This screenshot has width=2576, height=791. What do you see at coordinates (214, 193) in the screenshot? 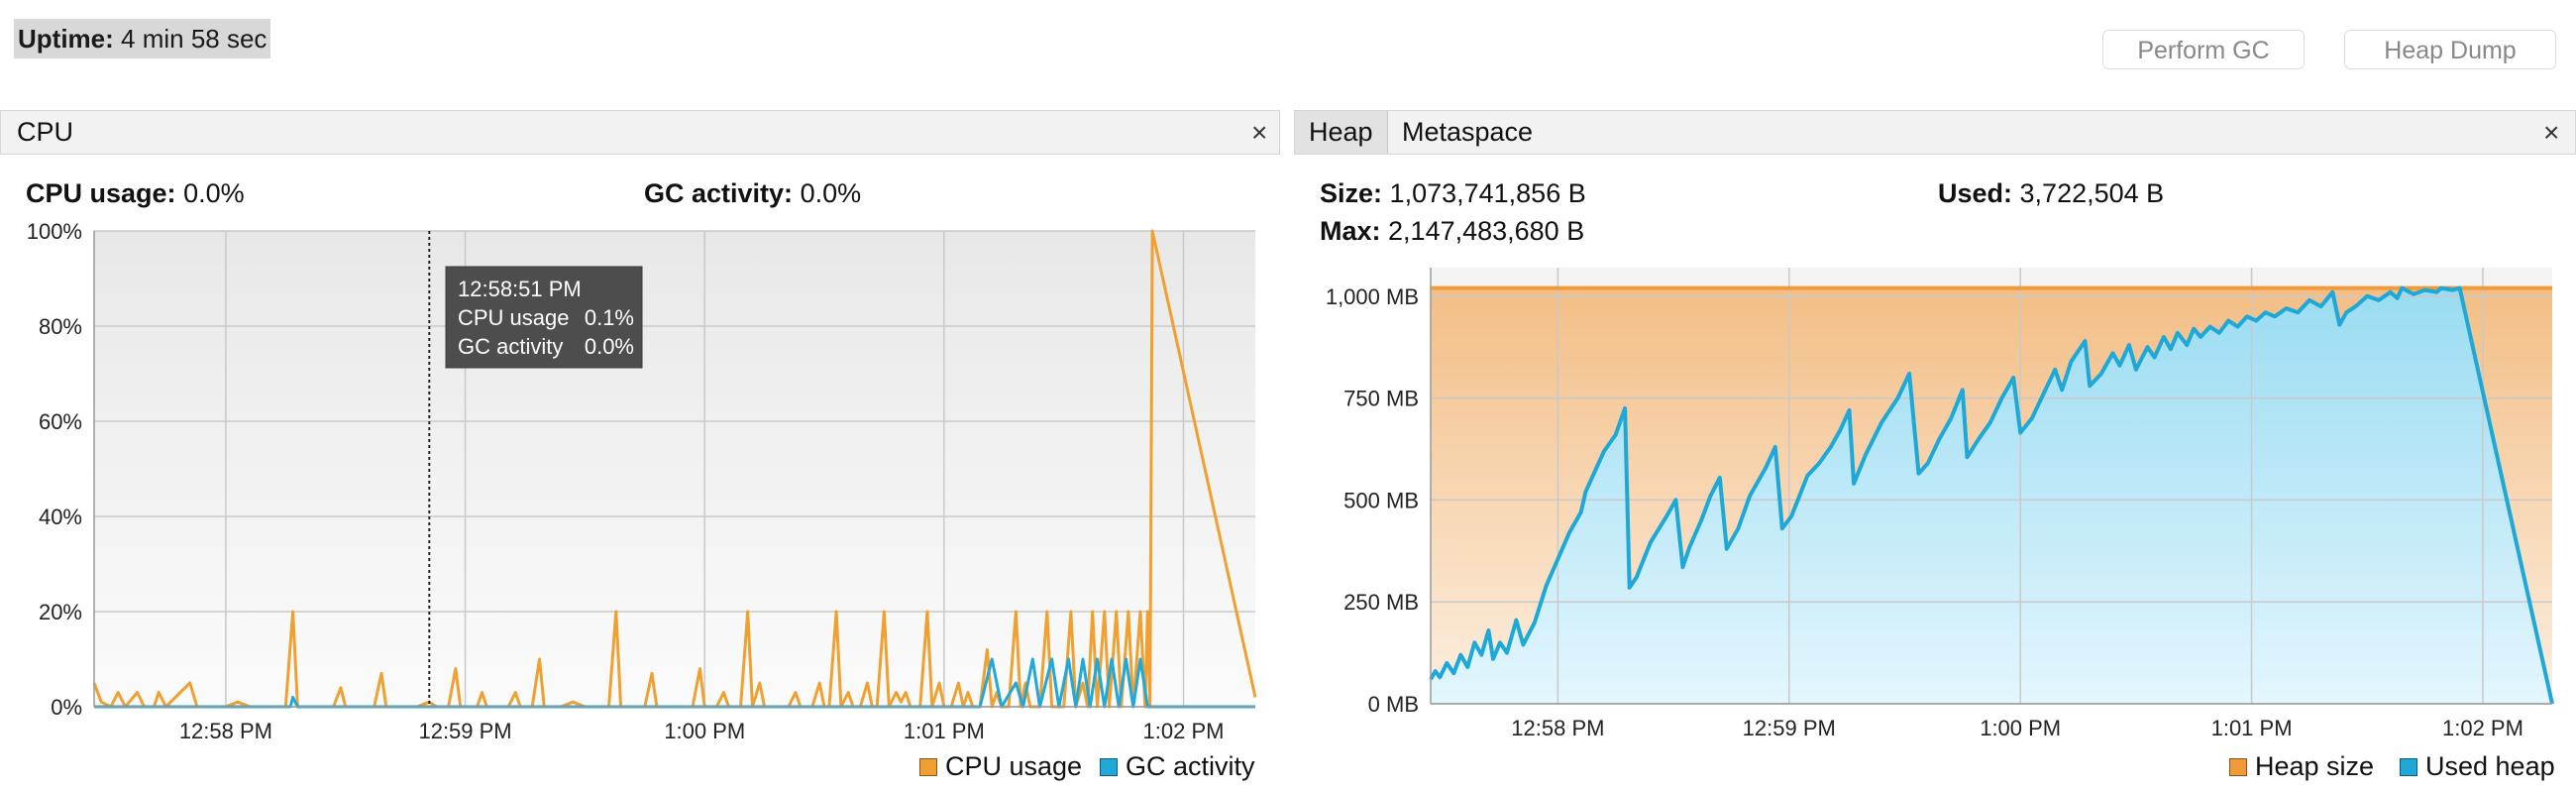
I see `cpu-usage-value: 0.0%` at bounding box center [214, 193].